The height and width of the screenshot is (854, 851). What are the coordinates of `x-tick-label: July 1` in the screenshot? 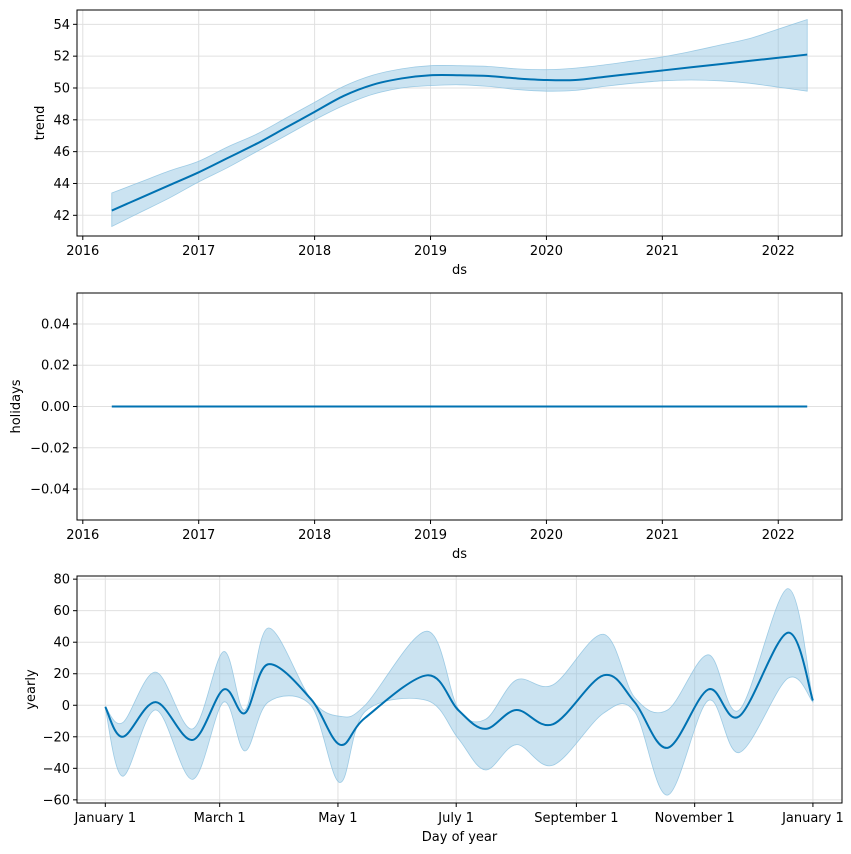 It's located at (455, 818).